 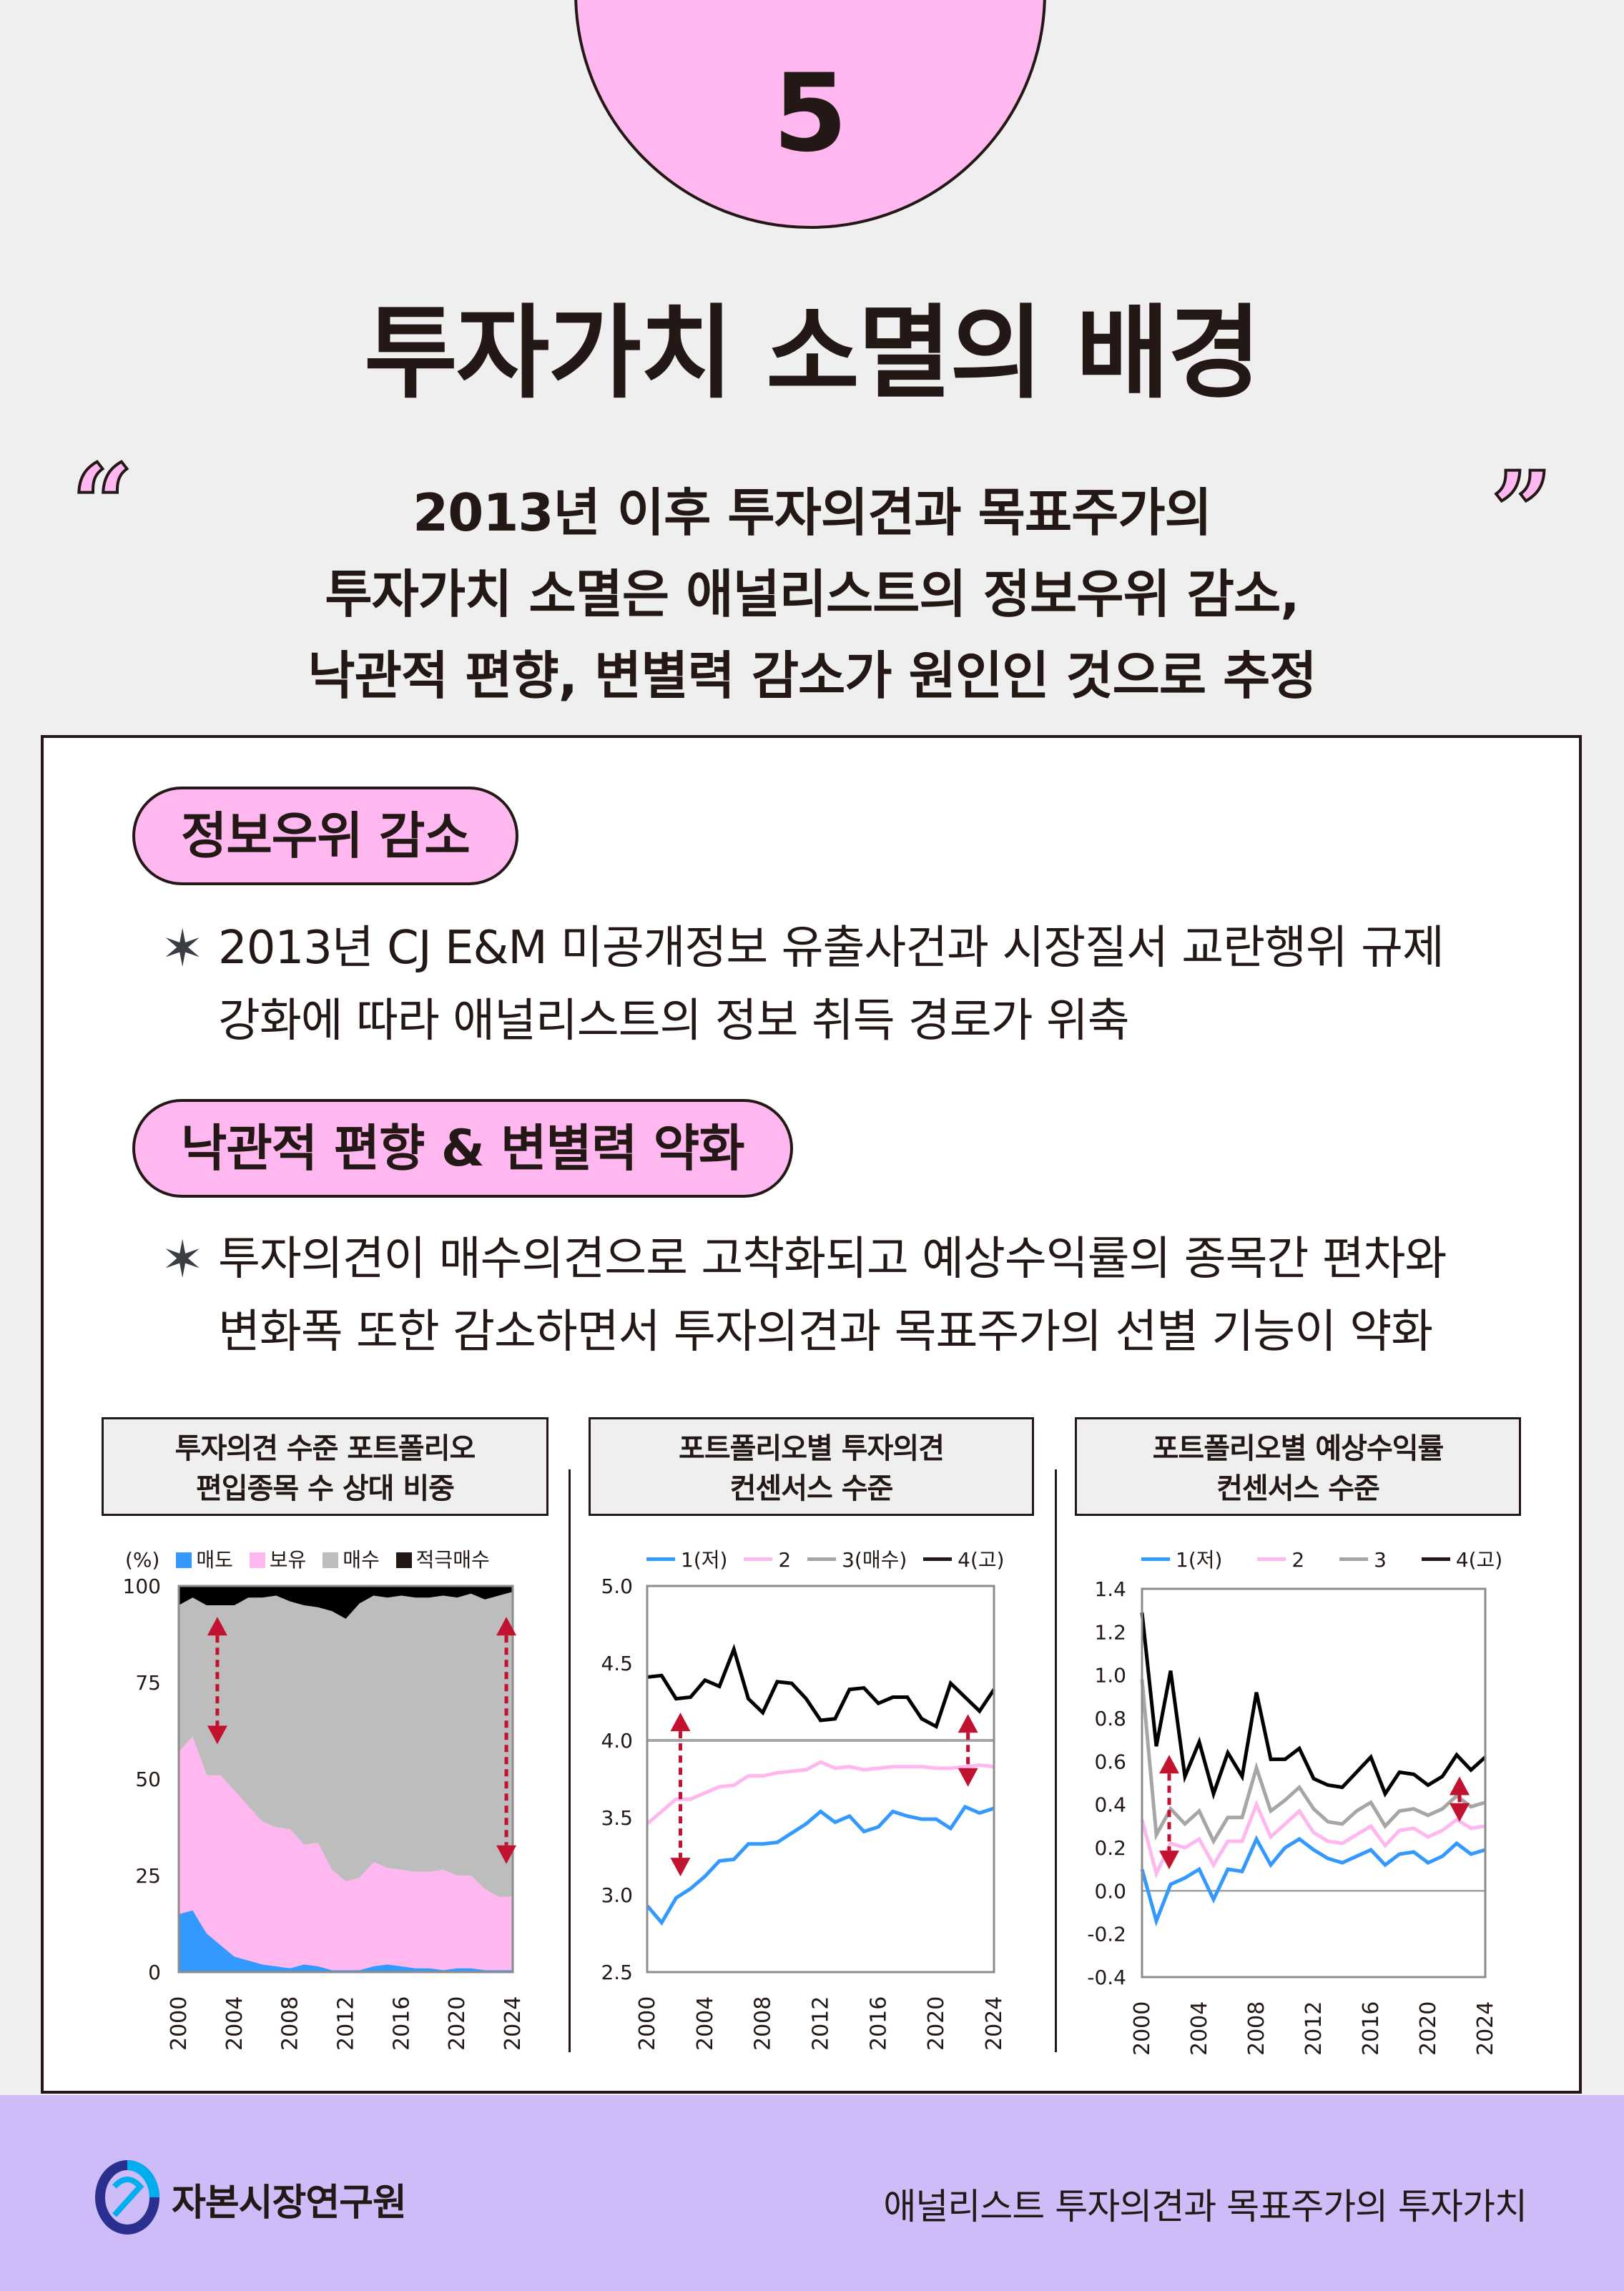 What do you see at coordinates (812, 513) in the screenshot?
I see `summary-line: 2013년 이후 투자의견과 목표주가의` at bounding box center [812, 513].